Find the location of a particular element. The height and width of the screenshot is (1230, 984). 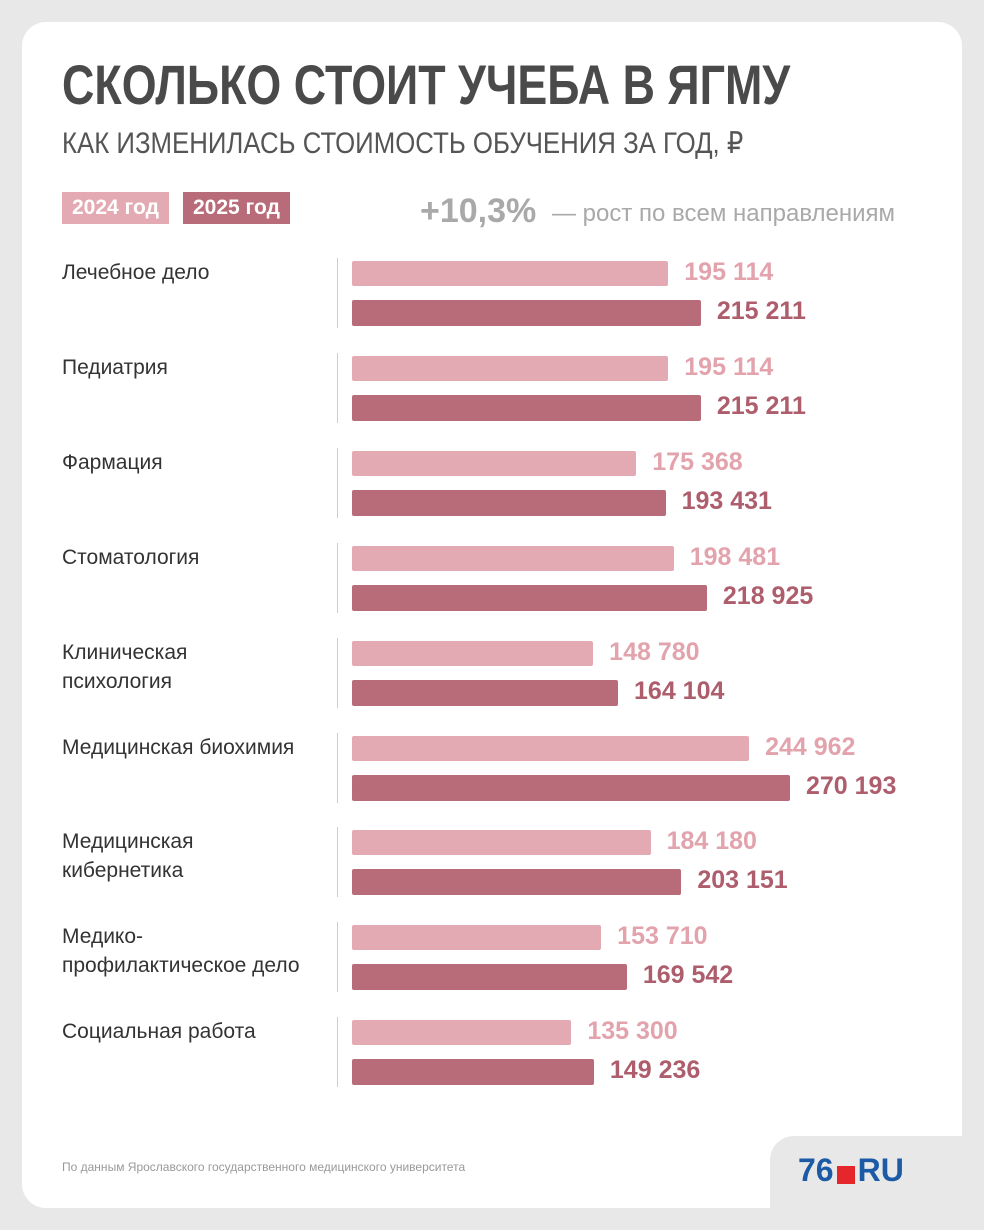

chart-title: СКОЛЬКО СТОИТ УЧЕБА В ЯГМУ is located at coordinates (426, 84).